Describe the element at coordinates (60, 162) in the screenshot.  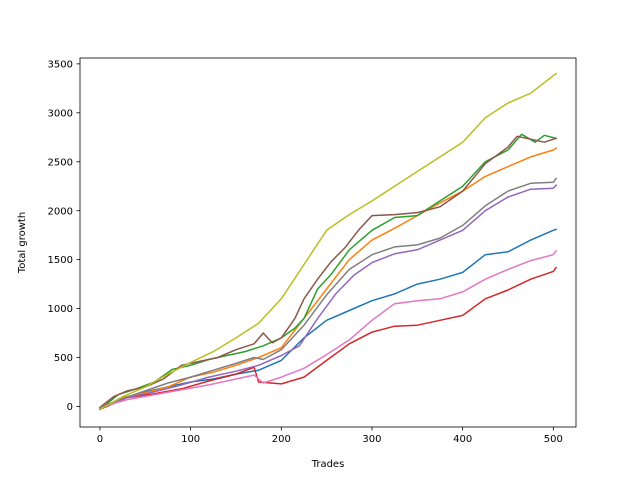
I see `y-tick-label: 2500` at that location.